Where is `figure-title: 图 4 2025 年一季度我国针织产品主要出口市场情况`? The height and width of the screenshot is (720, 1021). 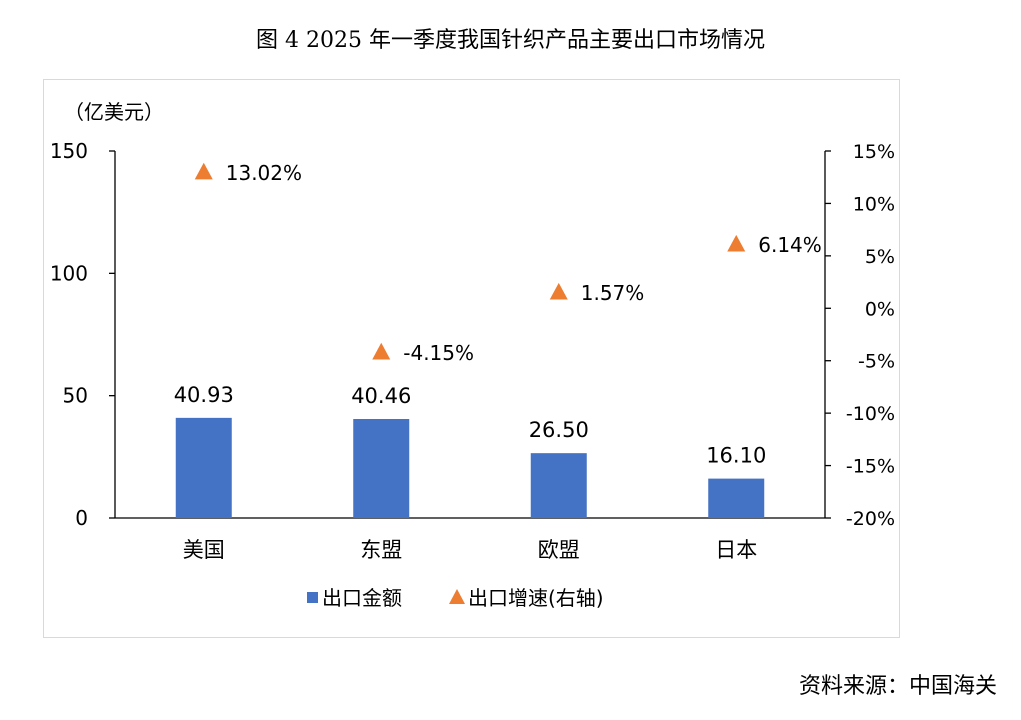 figure-title: 图 4 2025 年一季度我国针织产品主要出口市场情况 is located at coordinates (510, 40).